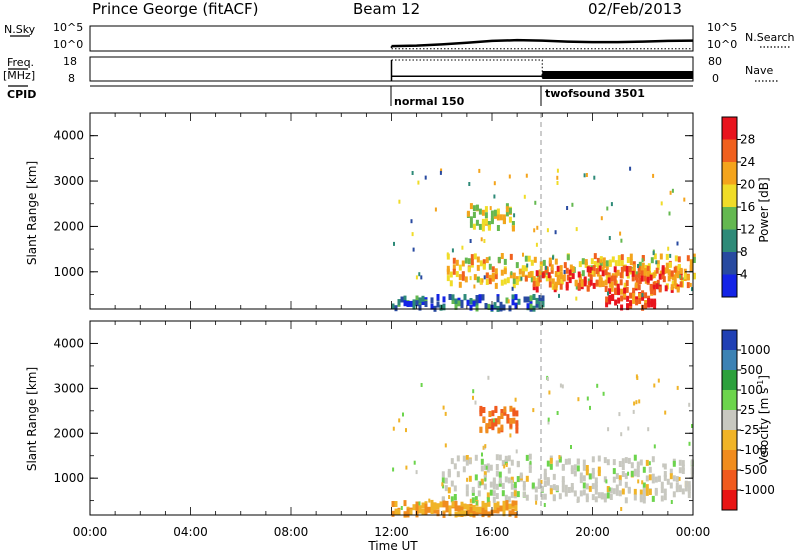  What do you see at coordinates (391, 38) in the screenshot?
I see `nsky-frame` at bounding box center [391, 38].